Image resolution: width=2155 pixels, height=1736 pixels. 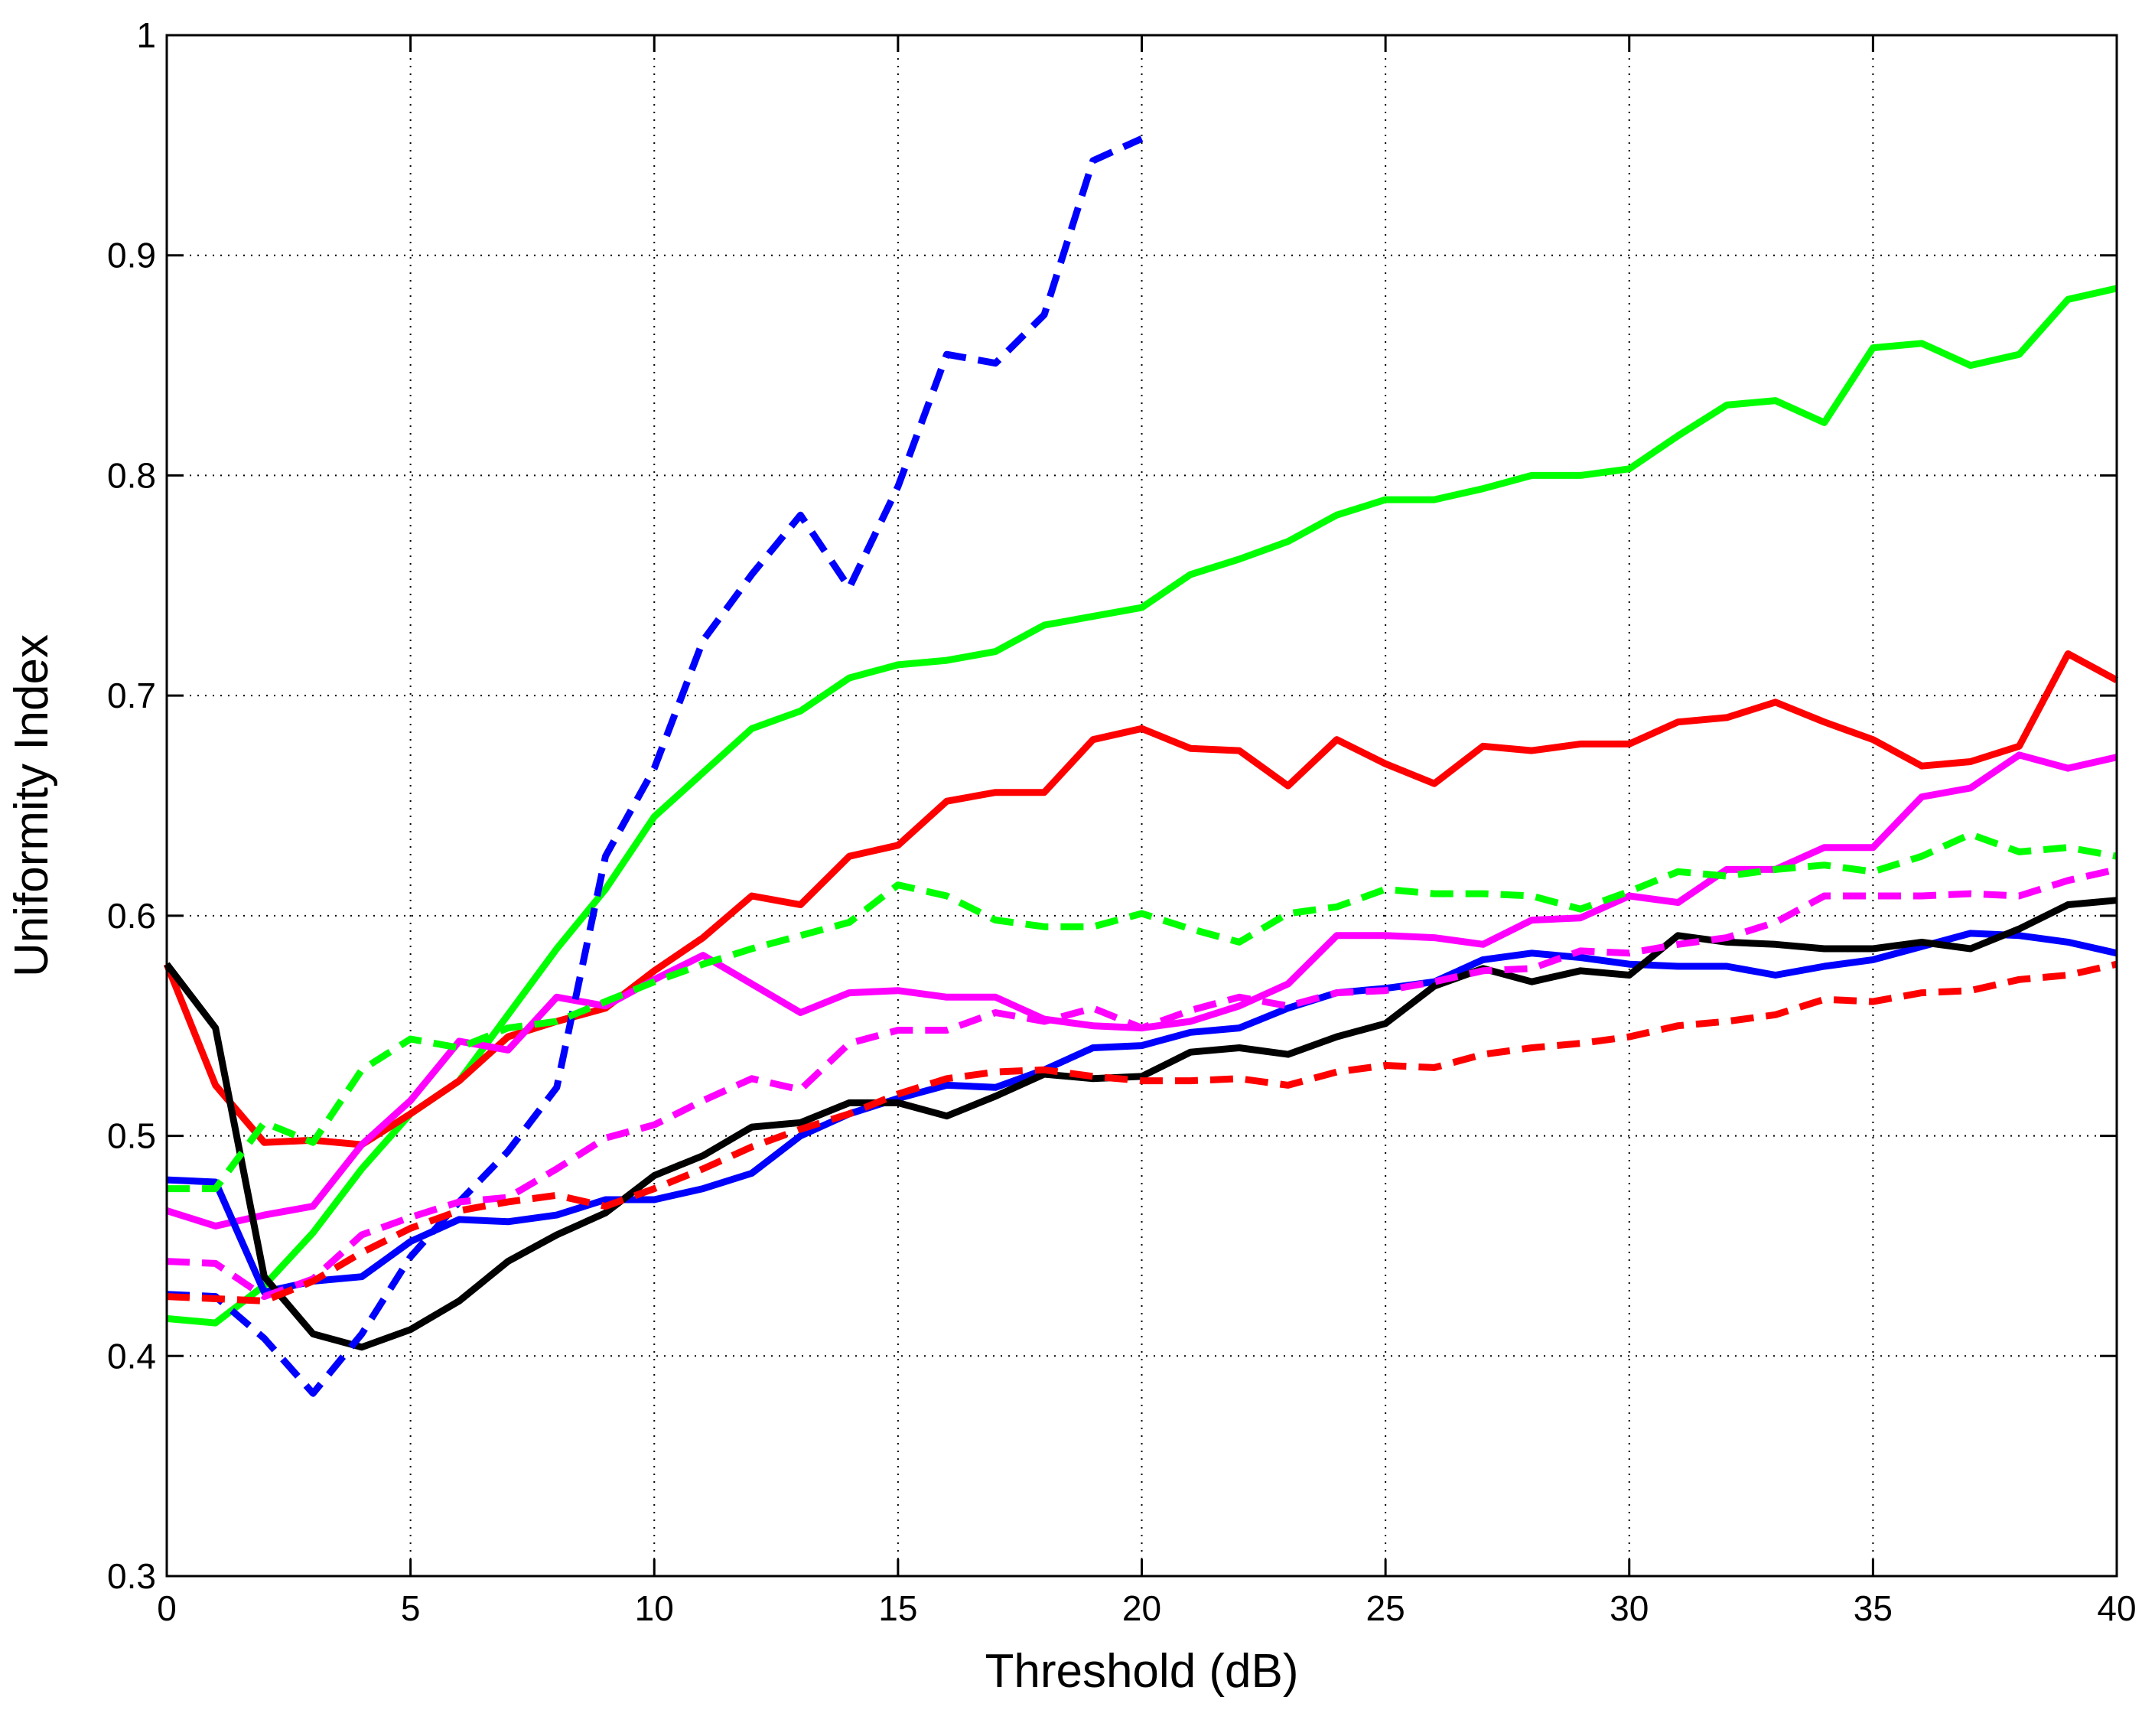 What do you see at coordinates (131, 695) in the screenshot?
I see `y-tick-label: 0.7` at bounding box center [131, 695].